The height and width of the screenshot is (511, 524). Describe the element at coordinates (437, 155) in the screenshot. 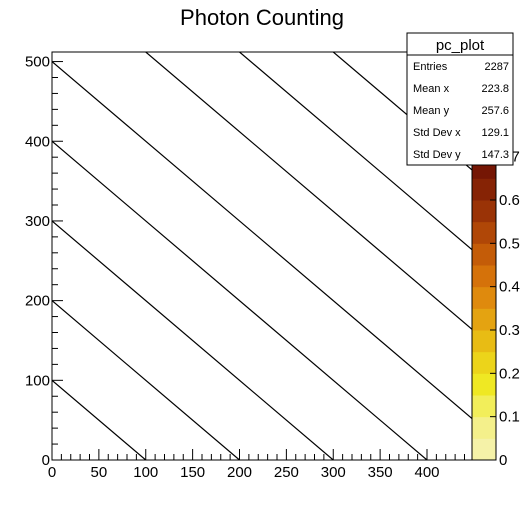

I see `stats-row-label: Std Dev y` at that location.